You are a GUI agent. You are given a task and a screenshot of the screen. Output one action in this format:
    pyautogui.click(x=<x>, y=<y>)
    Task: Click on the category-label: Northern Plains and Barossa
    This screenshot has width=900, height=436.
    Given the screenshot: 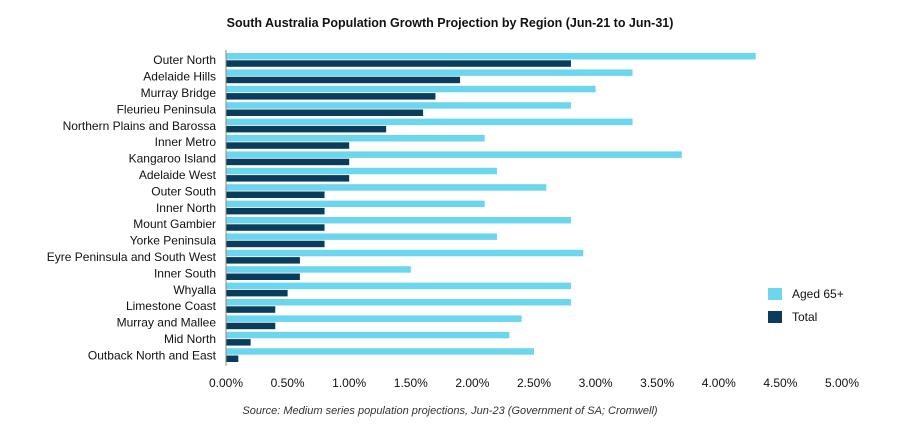 What is the action you would take?
    pyautogui.click(x=140, y=126)
    